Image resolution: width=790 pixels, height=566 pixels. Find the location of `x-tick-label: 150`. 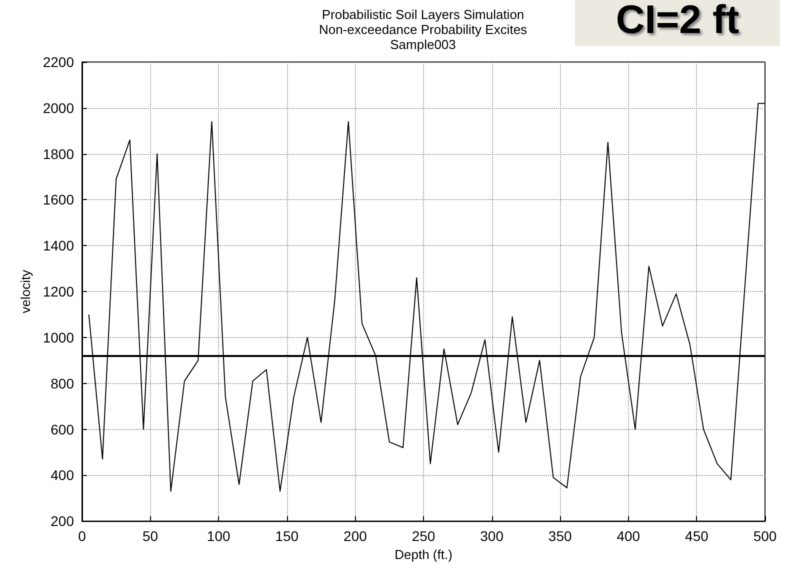

x-tick-label: 150 is located at coordinates (287, 536).